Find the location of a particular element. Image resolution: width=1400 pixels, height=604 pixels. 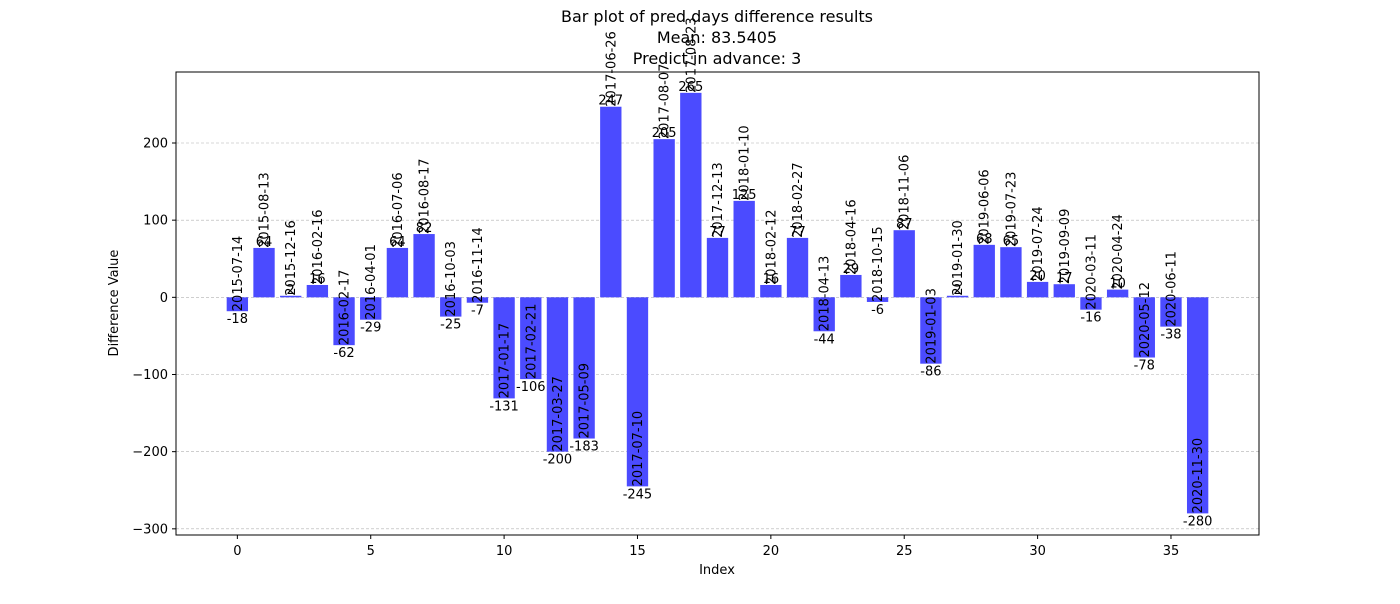

bar-value-label: 10 is located at coordinates (1117, 284).